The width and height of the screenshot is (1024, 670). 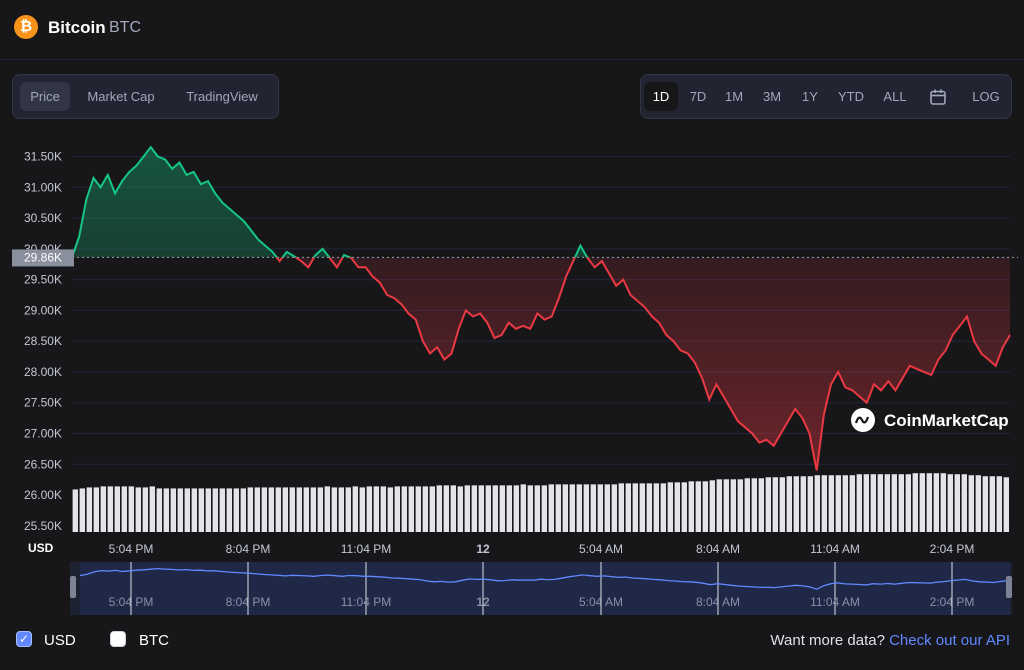 I want to click on range-log: LOG, so click(x=986, y=96).